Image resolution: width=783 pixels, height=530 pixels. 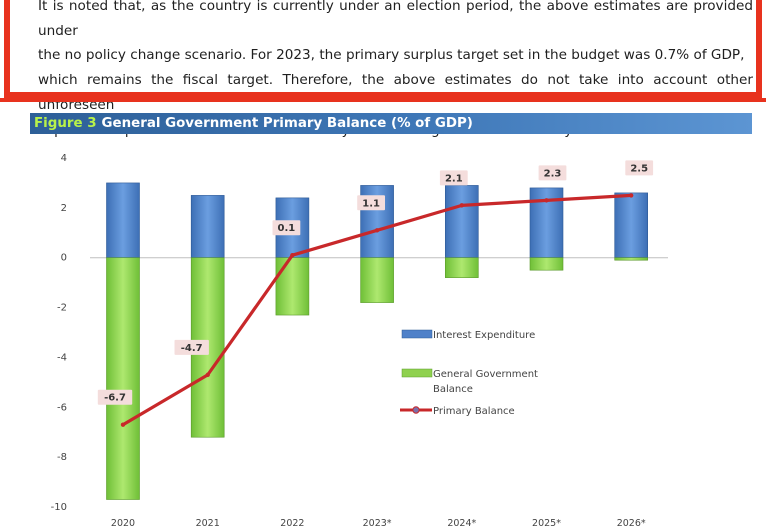 What do you see at coordinates (64, 258) in the screenshot?
I see `y-tick-label: 0` at bounding box center [64, 258].